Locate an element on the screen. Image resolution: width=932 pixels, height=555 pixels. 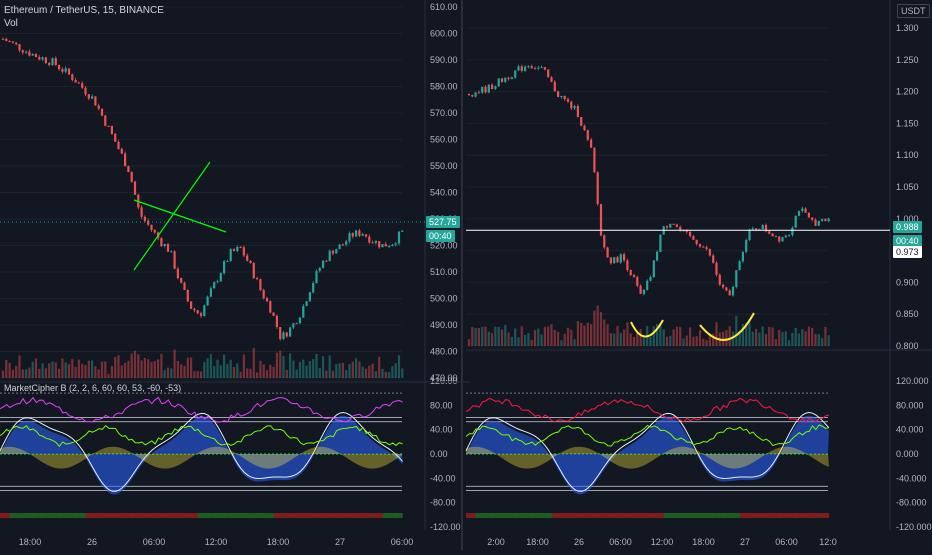
right-time-tag: 00:40 is located at coordinates (907, 241).